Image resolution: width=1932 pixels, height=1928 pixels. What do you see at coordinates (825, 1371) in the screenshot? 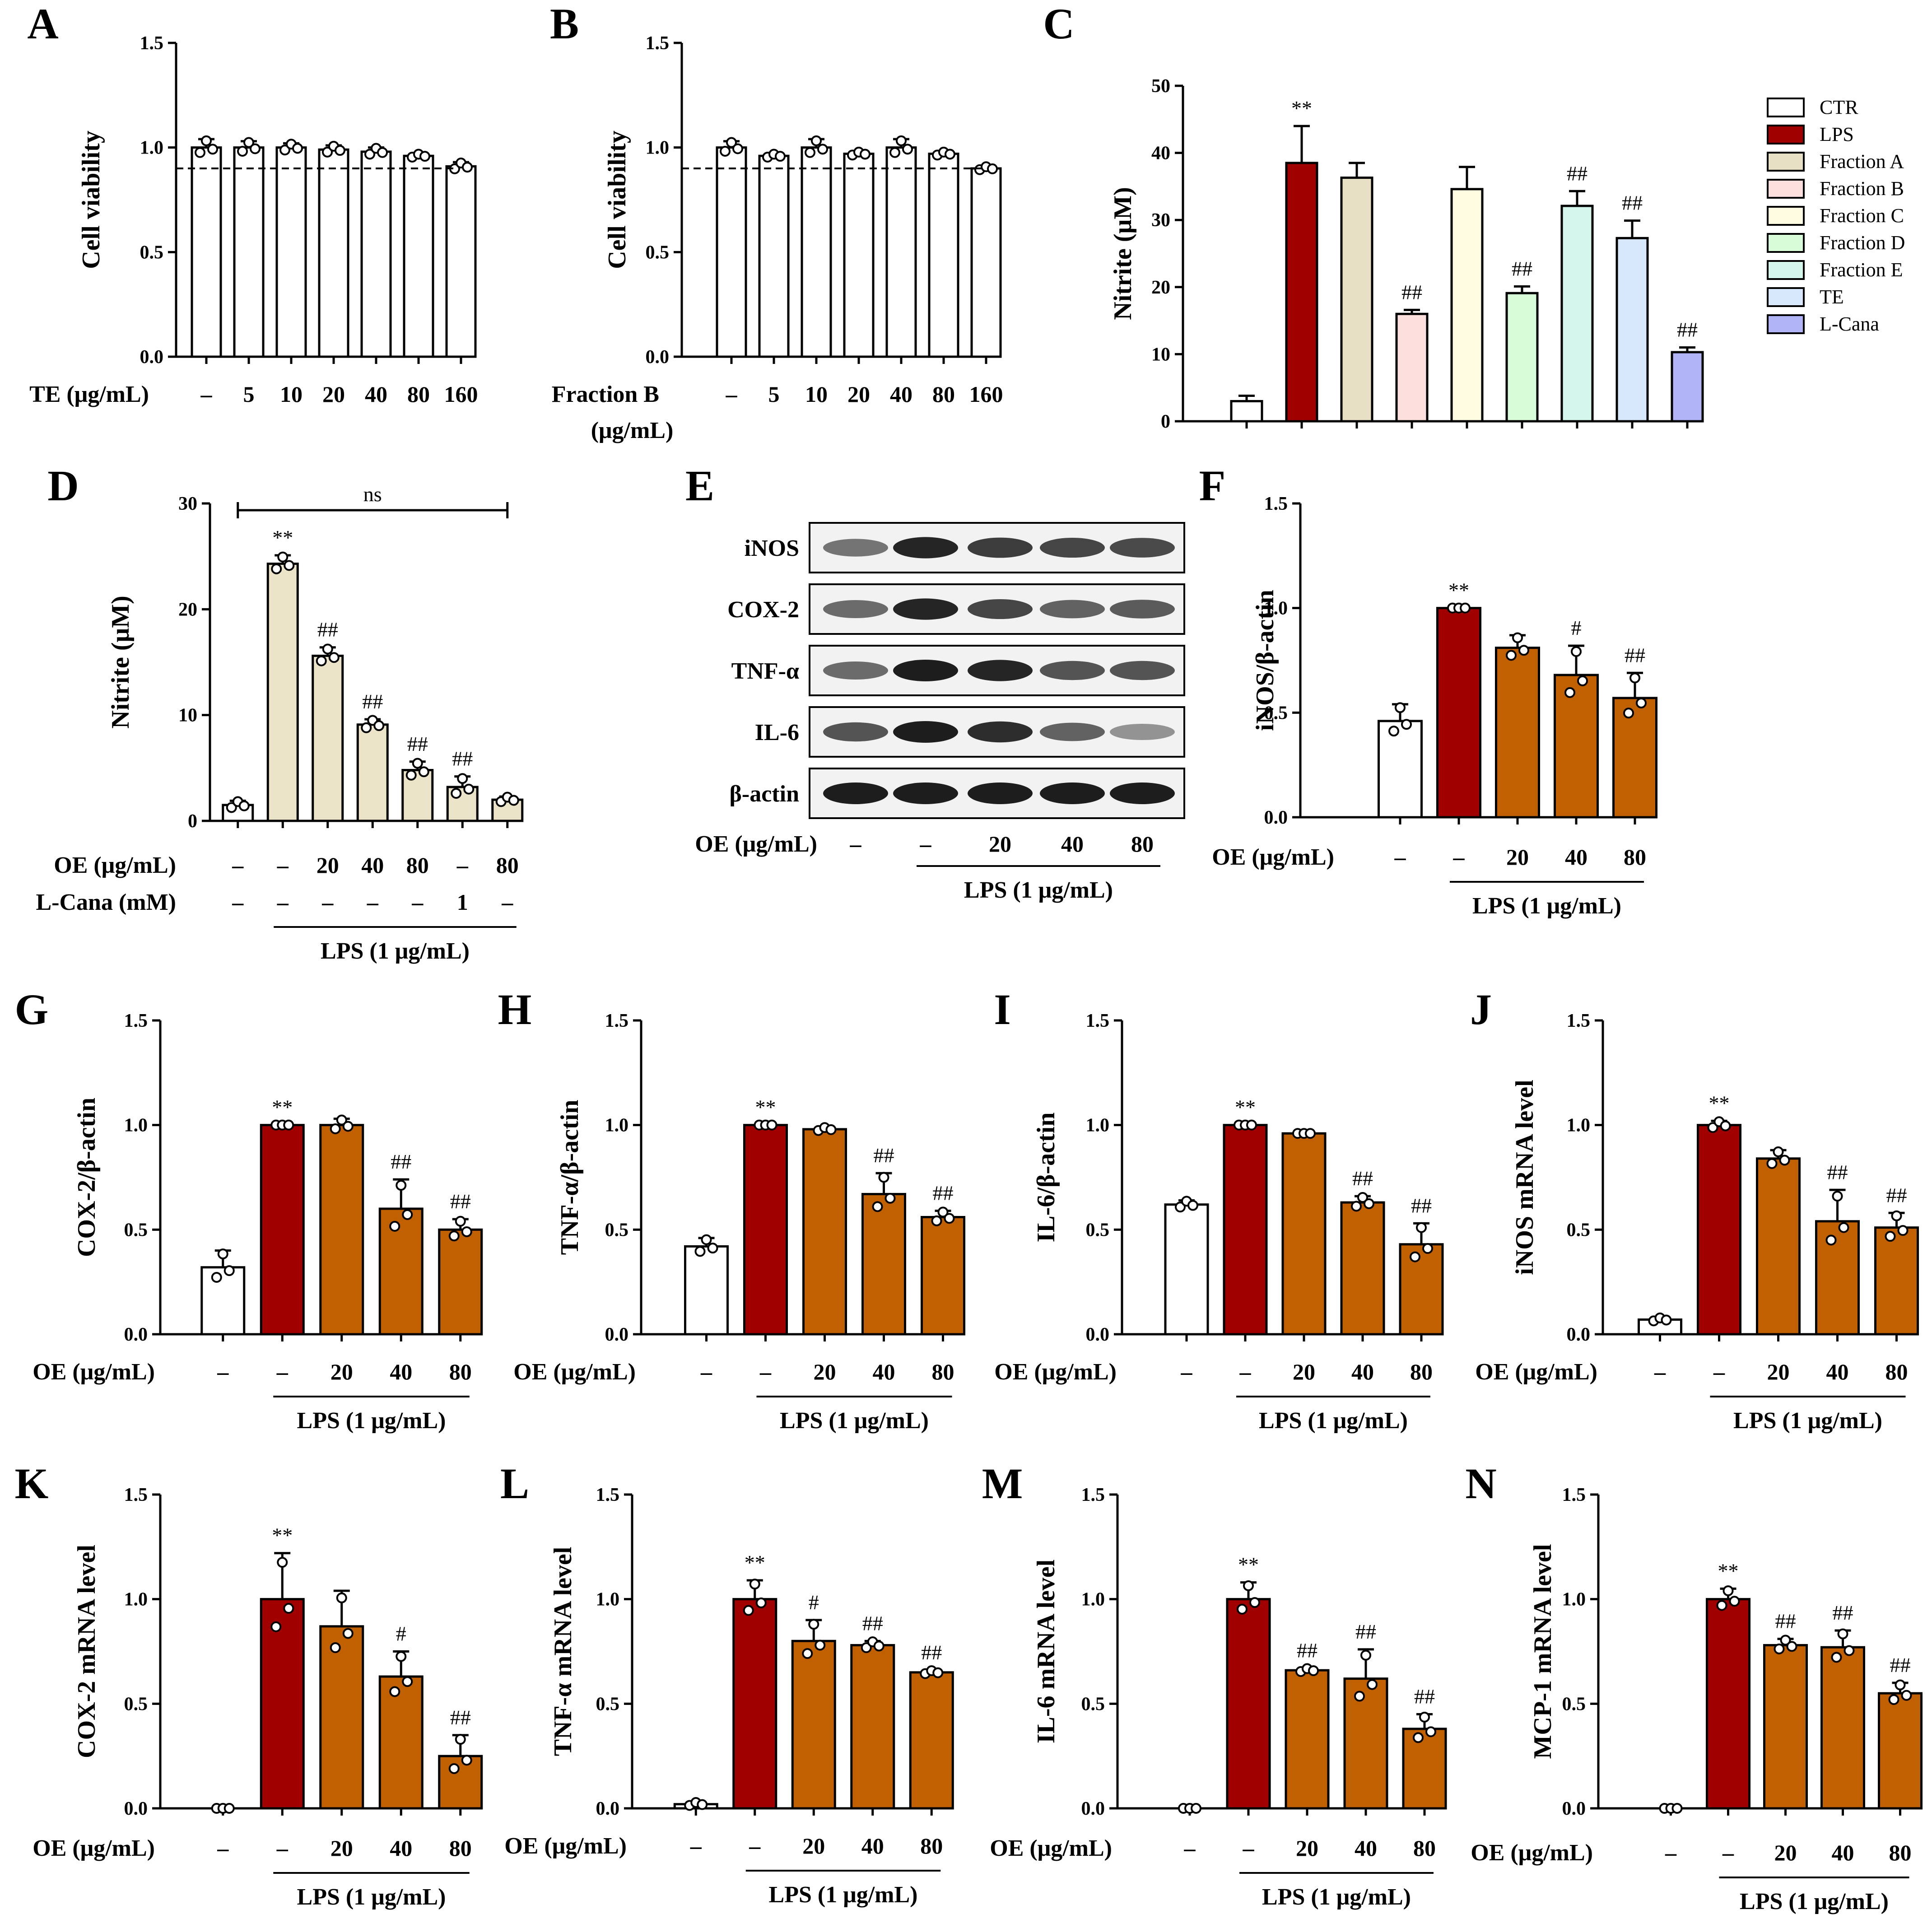
I see `x-tick-label-H: 20` at bounding box center [825, 1371].